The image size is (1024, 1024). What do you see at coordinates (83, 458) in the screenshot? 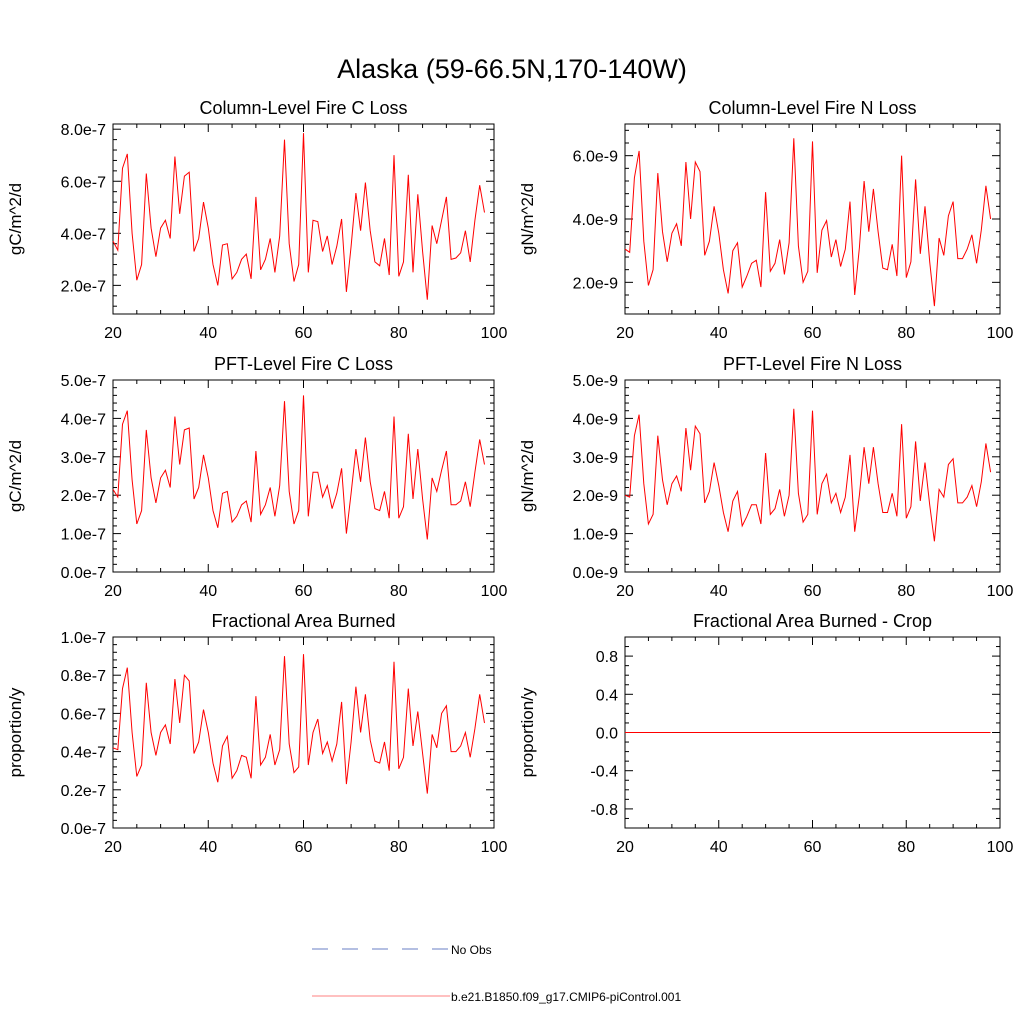
I see `y-tick-label: 3.0e-7` at bounding box center [83, 458].